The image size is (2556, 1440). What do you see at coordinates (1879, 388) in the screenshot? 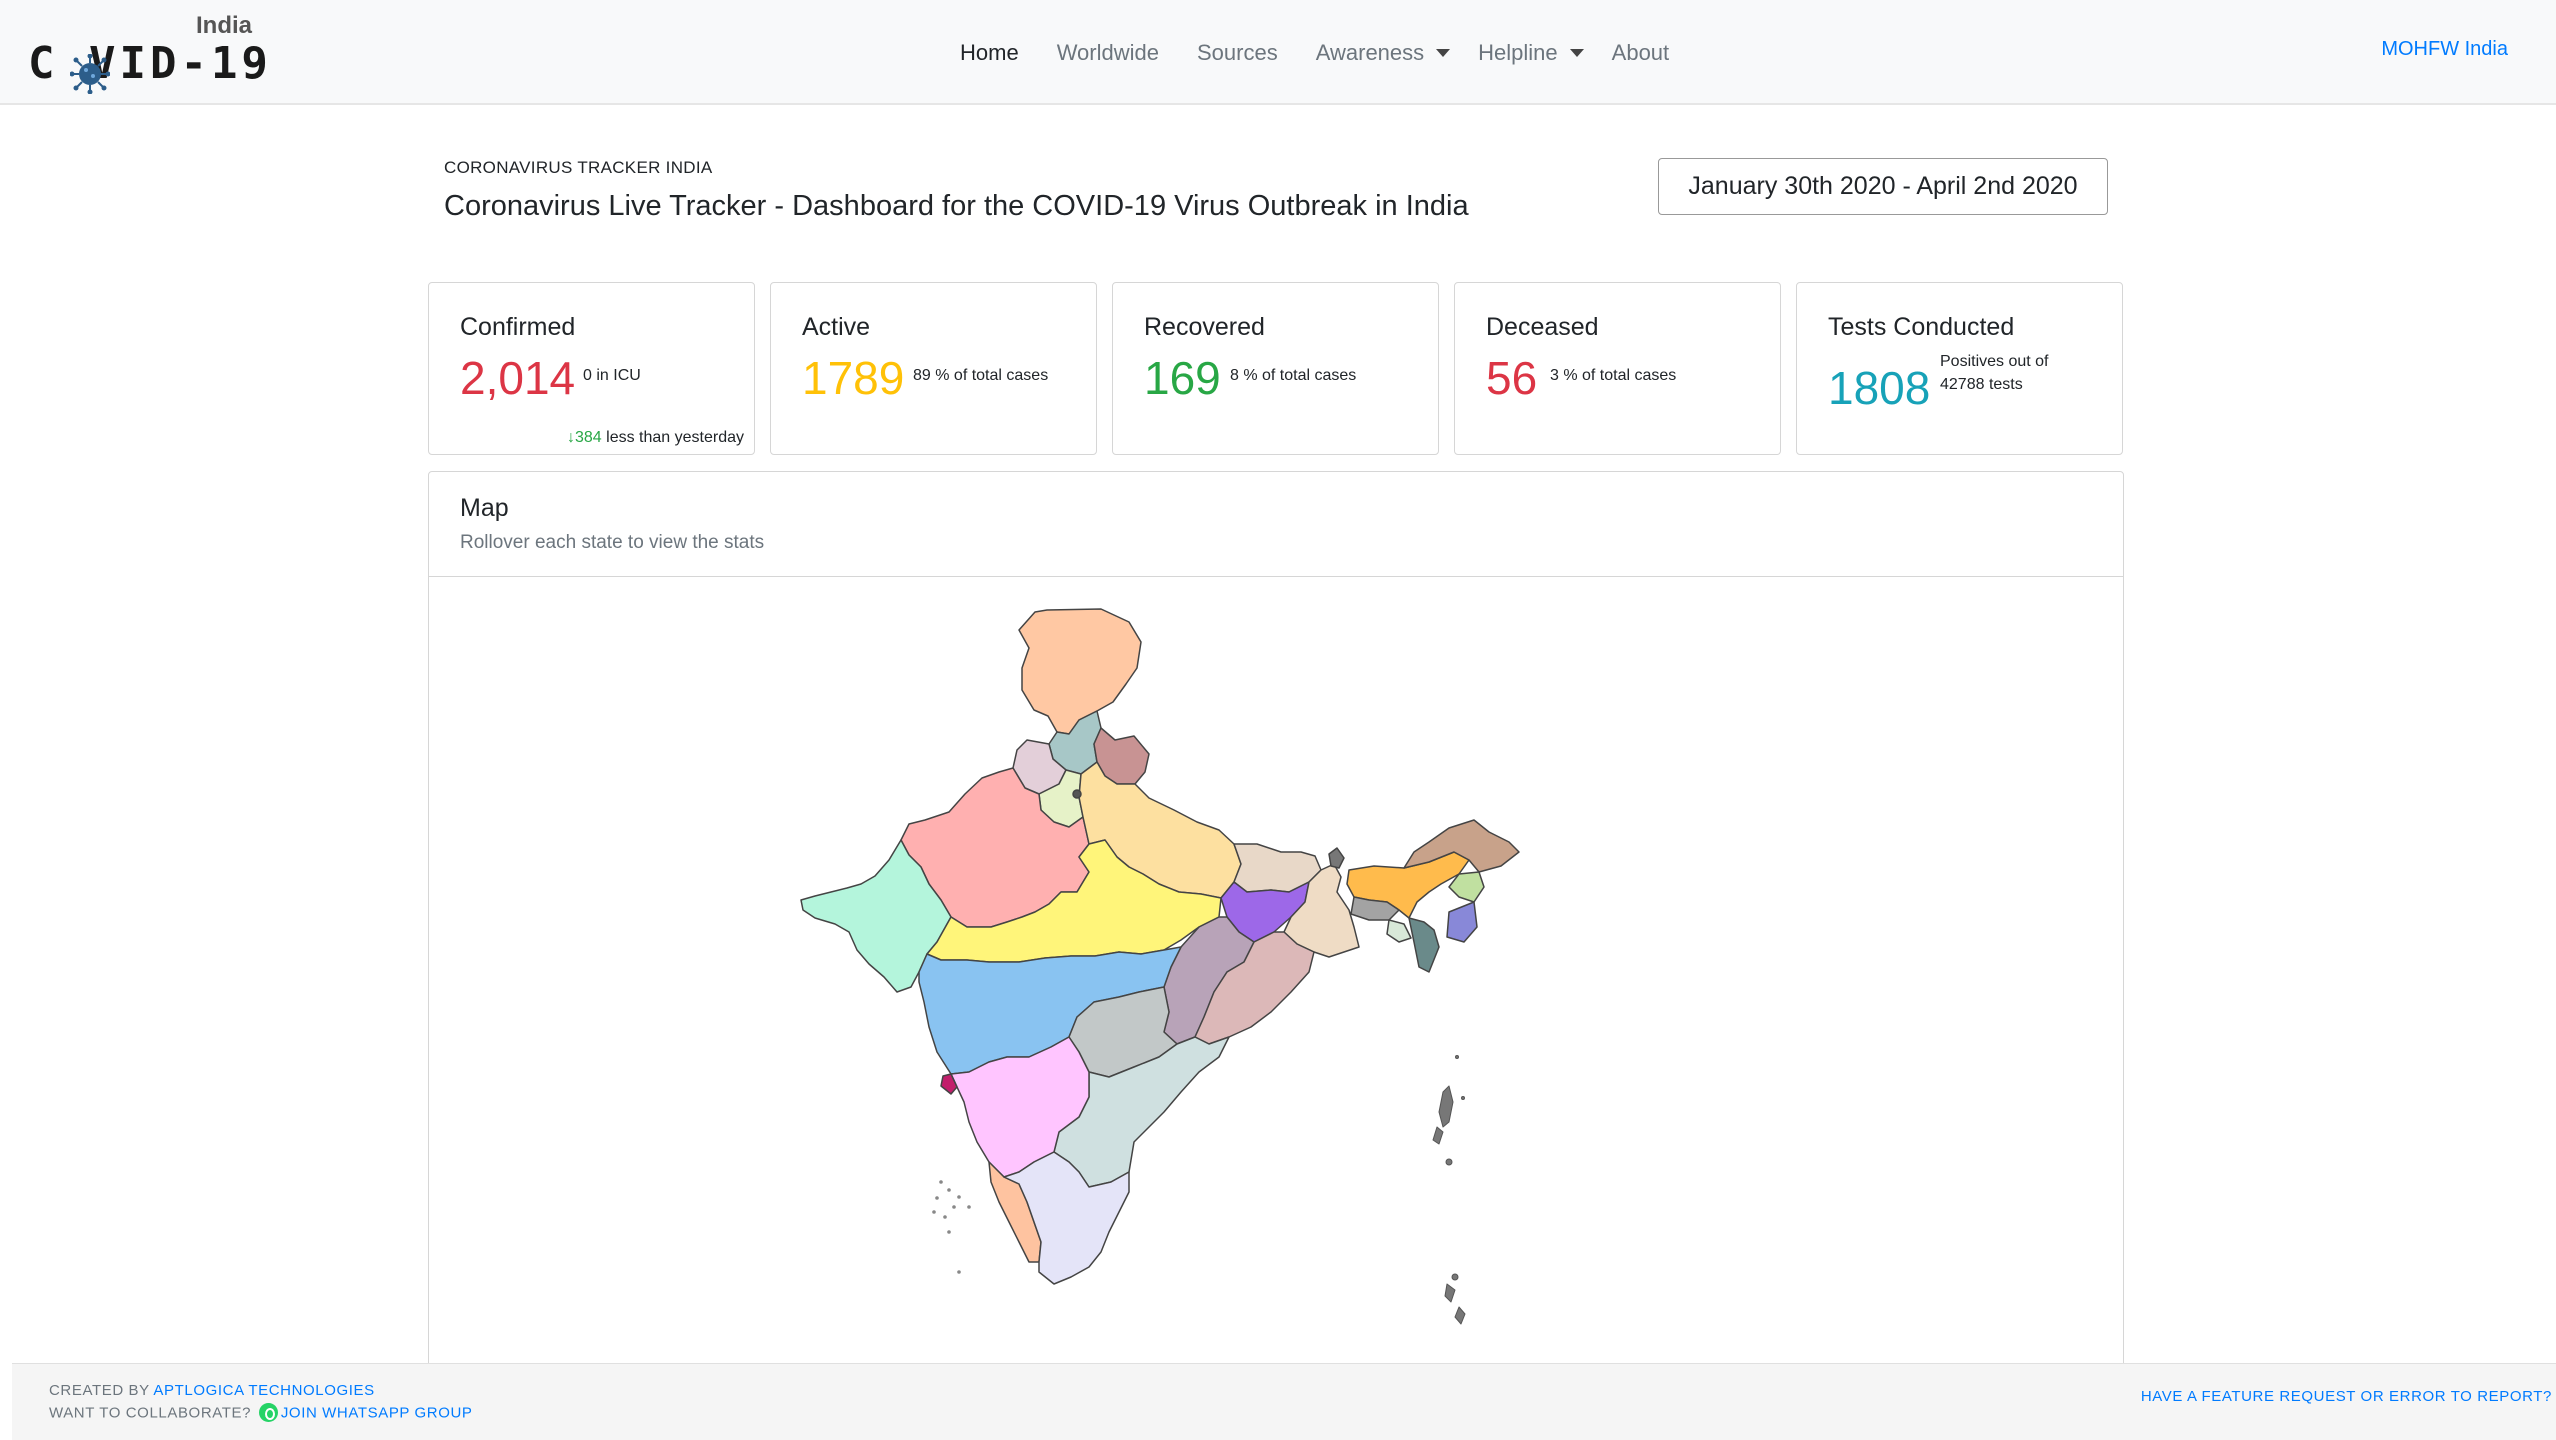
I see `tests-count: 1808` at bounding box center [1879, 388].